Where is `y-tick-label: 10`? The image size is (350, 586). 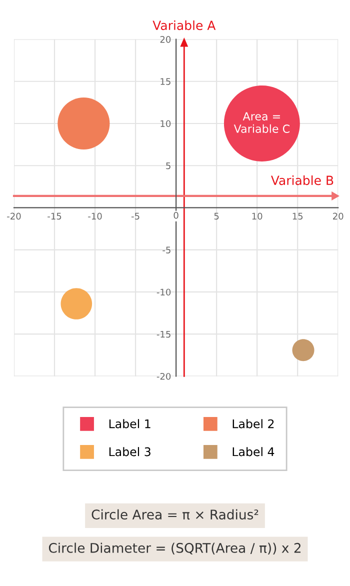 y-tick-label: 10 is located at coordinates (165, 124).